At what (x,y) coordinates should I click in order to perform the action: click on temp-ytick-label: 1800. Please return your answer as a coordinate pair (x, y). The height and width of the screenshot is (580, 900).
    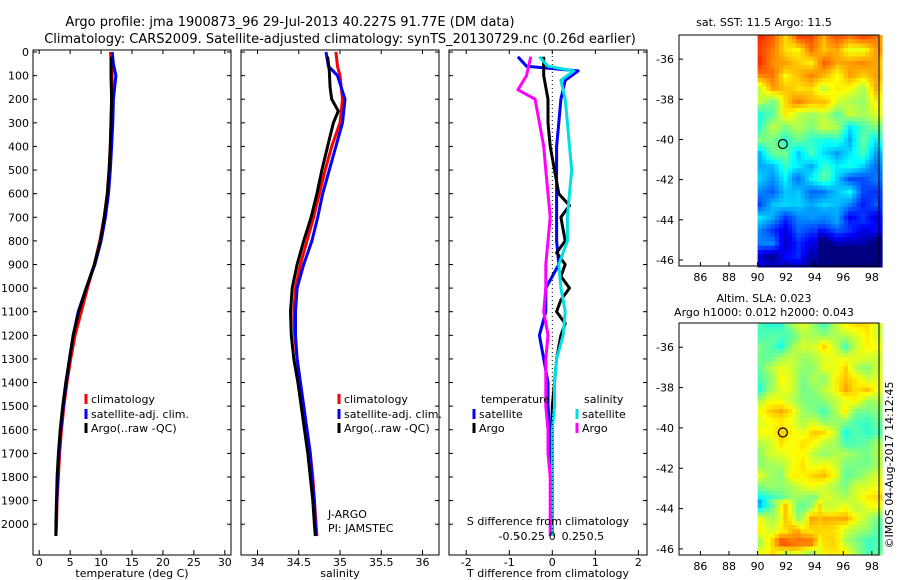
    Looking at the image, I should click on (15, 477).